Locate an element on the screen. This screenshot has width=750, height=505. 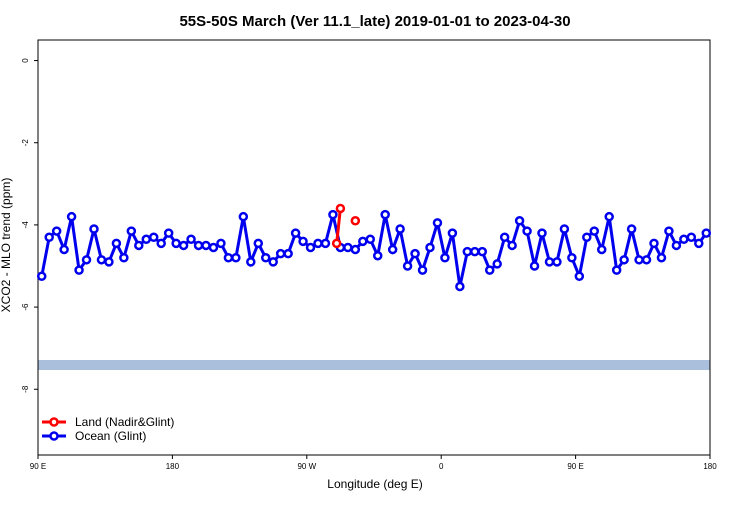
y-tick-label: -2 is located at coordinates (25, 143).